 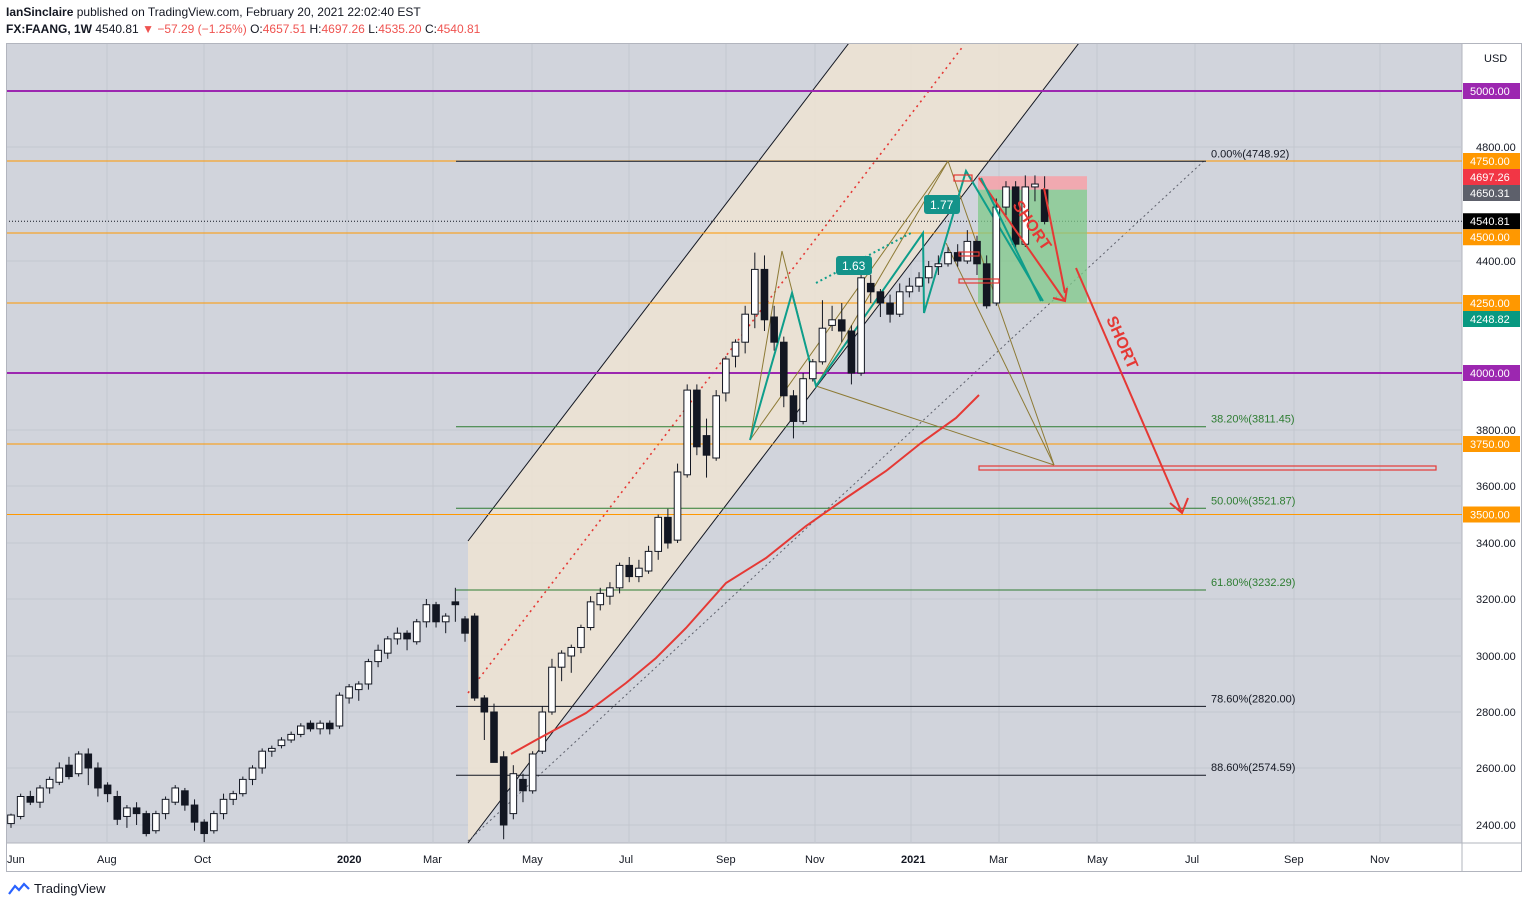 I want to click on low-label: L:, so click(x=373, y=29).